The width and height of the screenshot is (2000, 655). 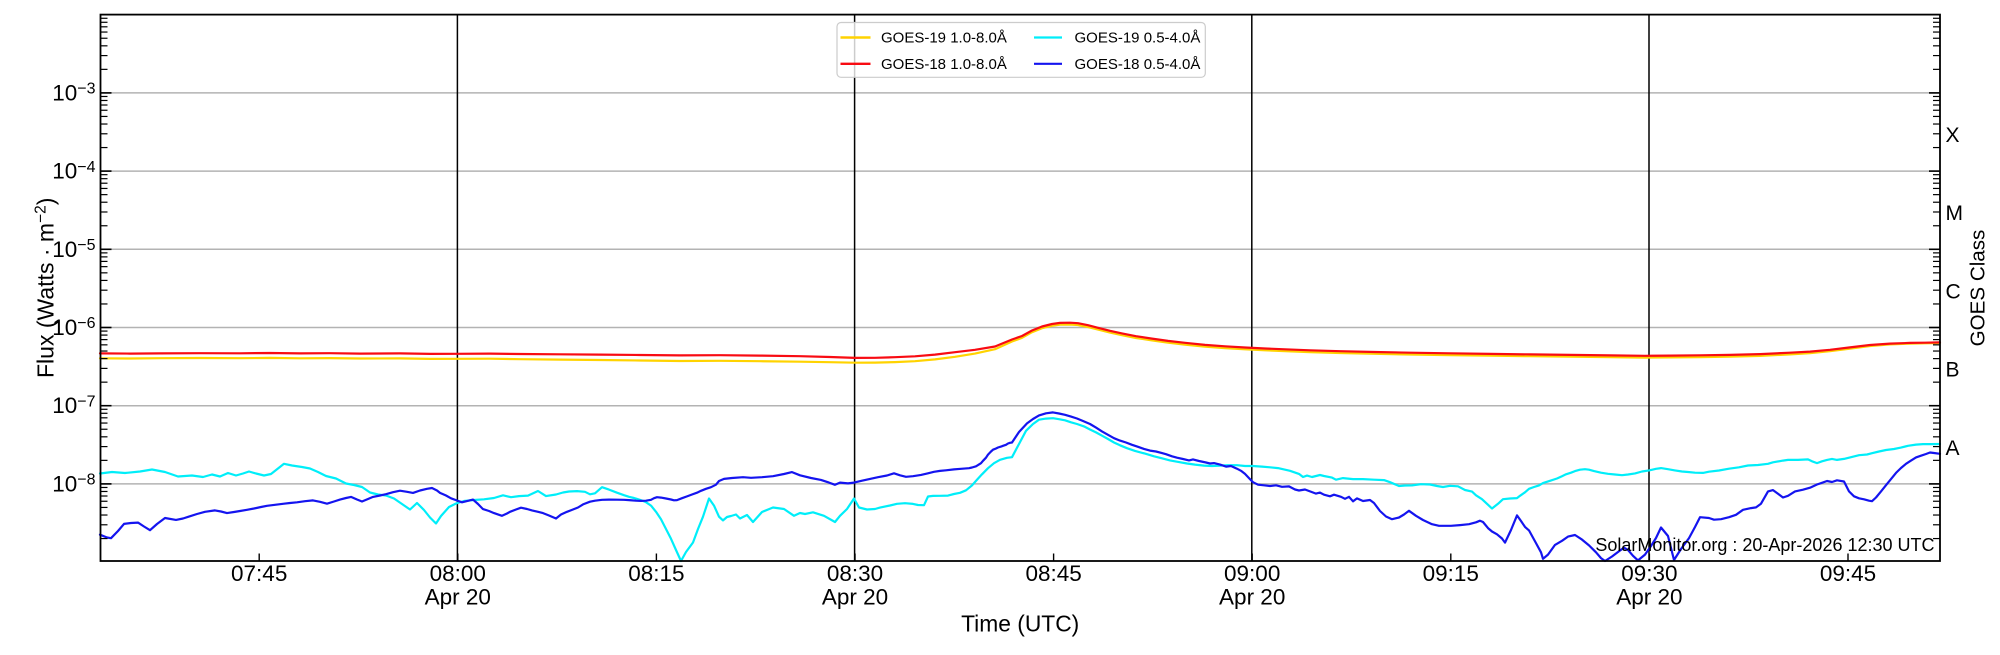 I want to click on svg-text: GOES-19 0.5-4.0Å, so click(x=1138, y=38).